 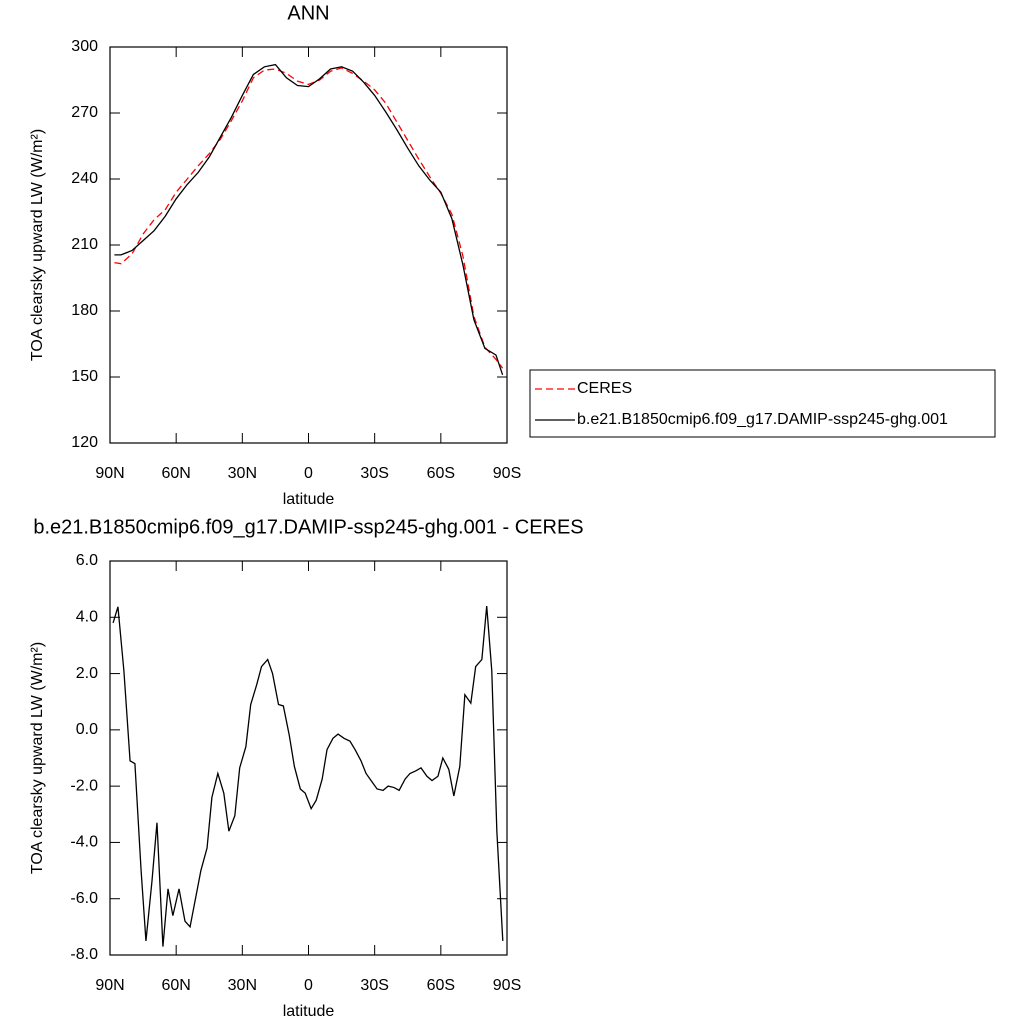 What do you see at coordinates (84, 178) in the screenshot?
I see `y-tick-label: 240` at bounding box center [84, 178].